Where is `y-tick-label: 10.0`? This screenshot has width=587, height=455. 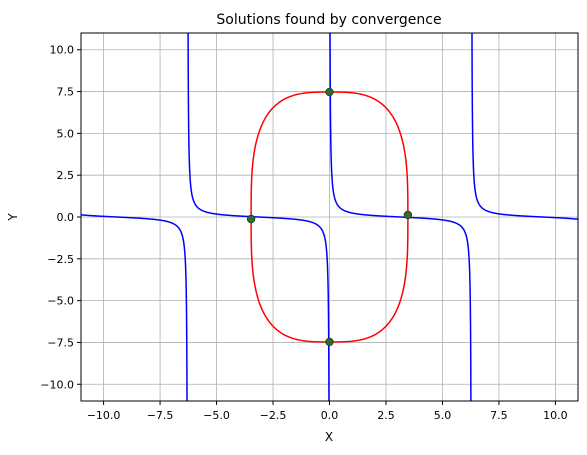 y-tick-label: 10.0 is located at coordinates (62, 50).